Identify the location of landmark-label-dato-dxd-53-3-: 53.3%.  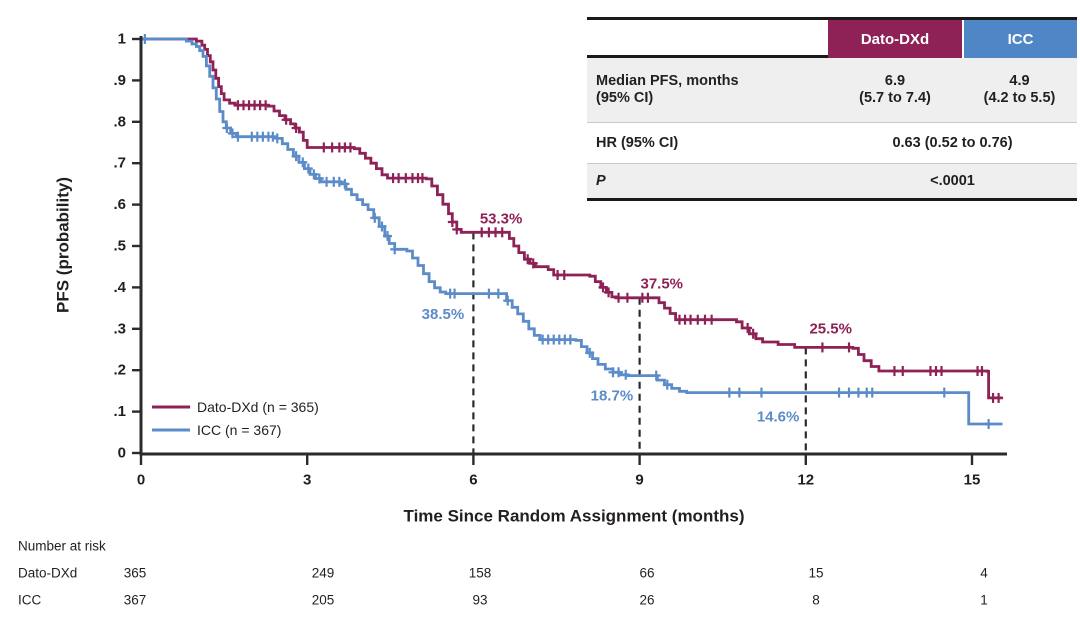
(501, 219).